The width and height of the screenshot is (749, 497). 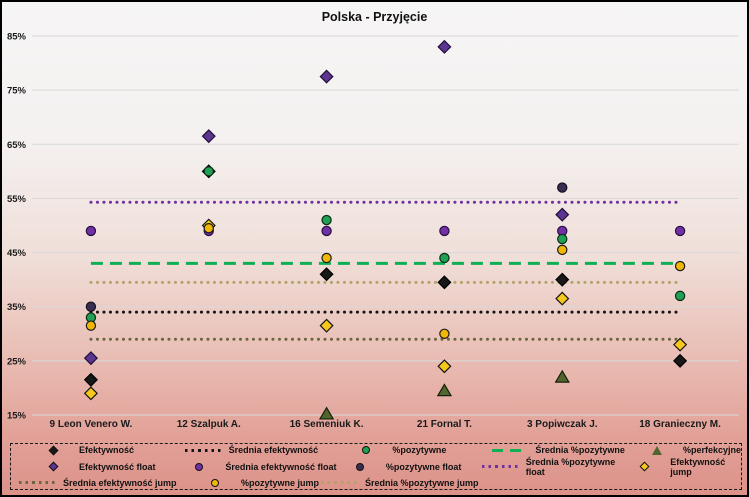 I want to click on y-tick-label: 25%, so click(x=17, y=361).